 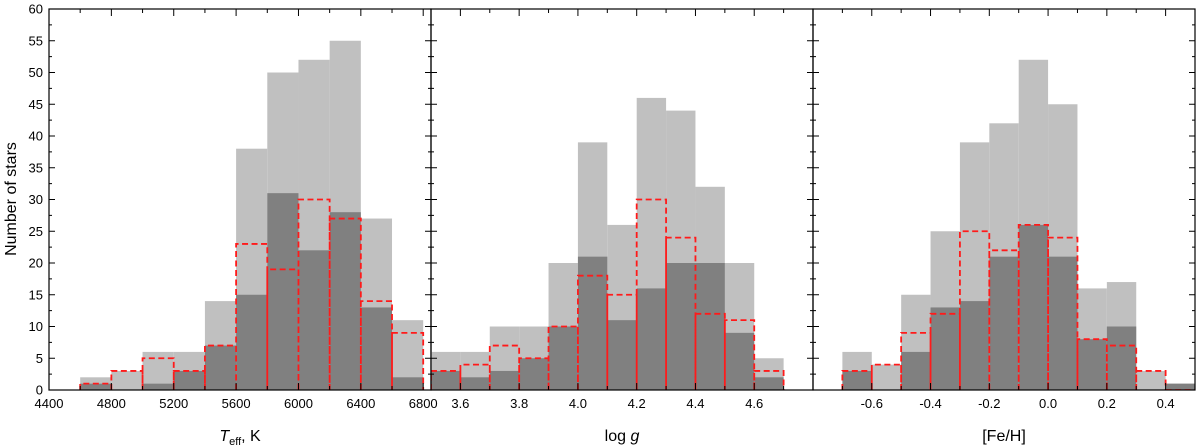 What do you see at coordinates (173, 403) in the screenshot?
I see `x-tick-label: 5200` at bounding box center [173, 403].